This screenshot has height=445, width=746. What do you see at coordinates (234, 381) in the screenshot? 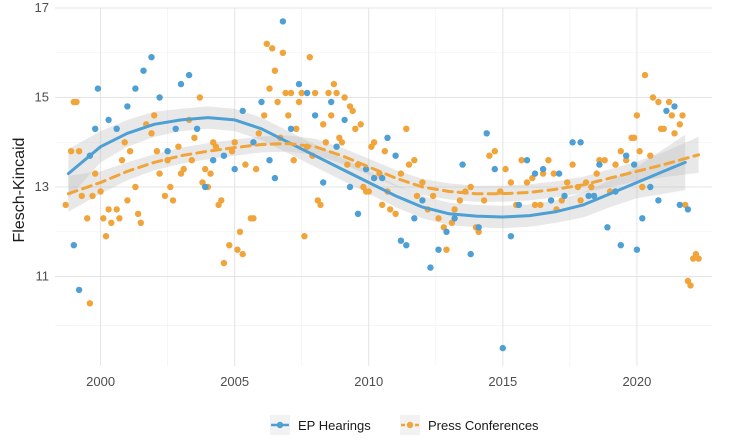
I see `x-tick-label: 2005` at bounding box center [234, 381].